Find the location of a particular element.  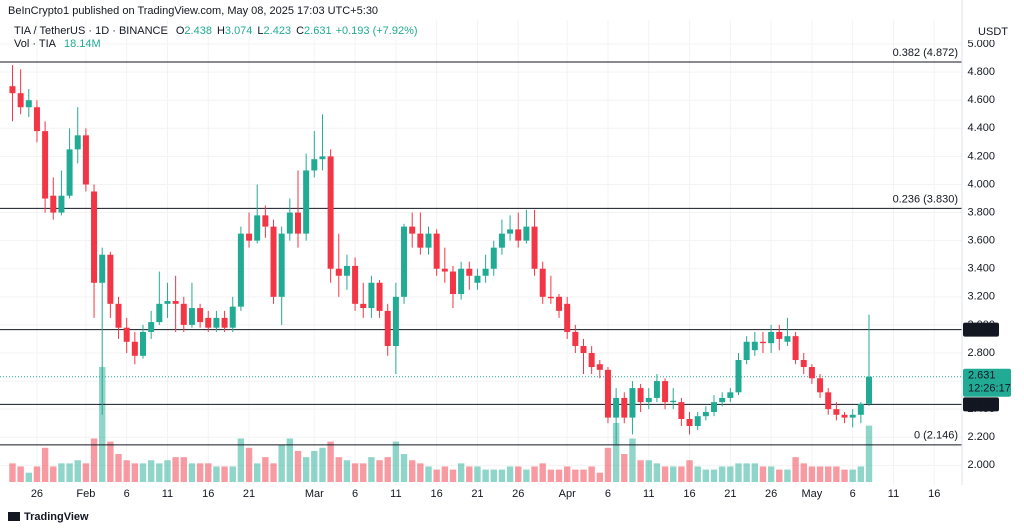

volume-header: Vol · TIA 18.14M is located at coordinates (57, 44).